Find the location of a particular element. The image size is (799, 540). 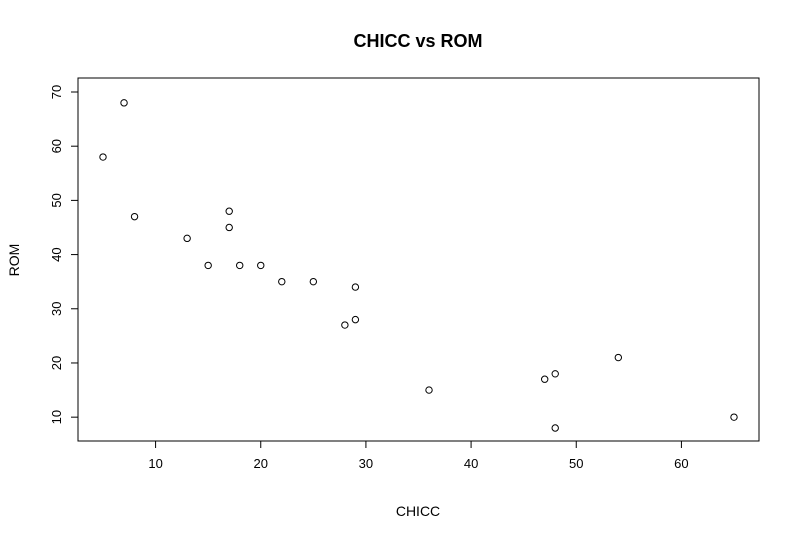

y-tick-label: 10 is located at coordinates (56, 417).